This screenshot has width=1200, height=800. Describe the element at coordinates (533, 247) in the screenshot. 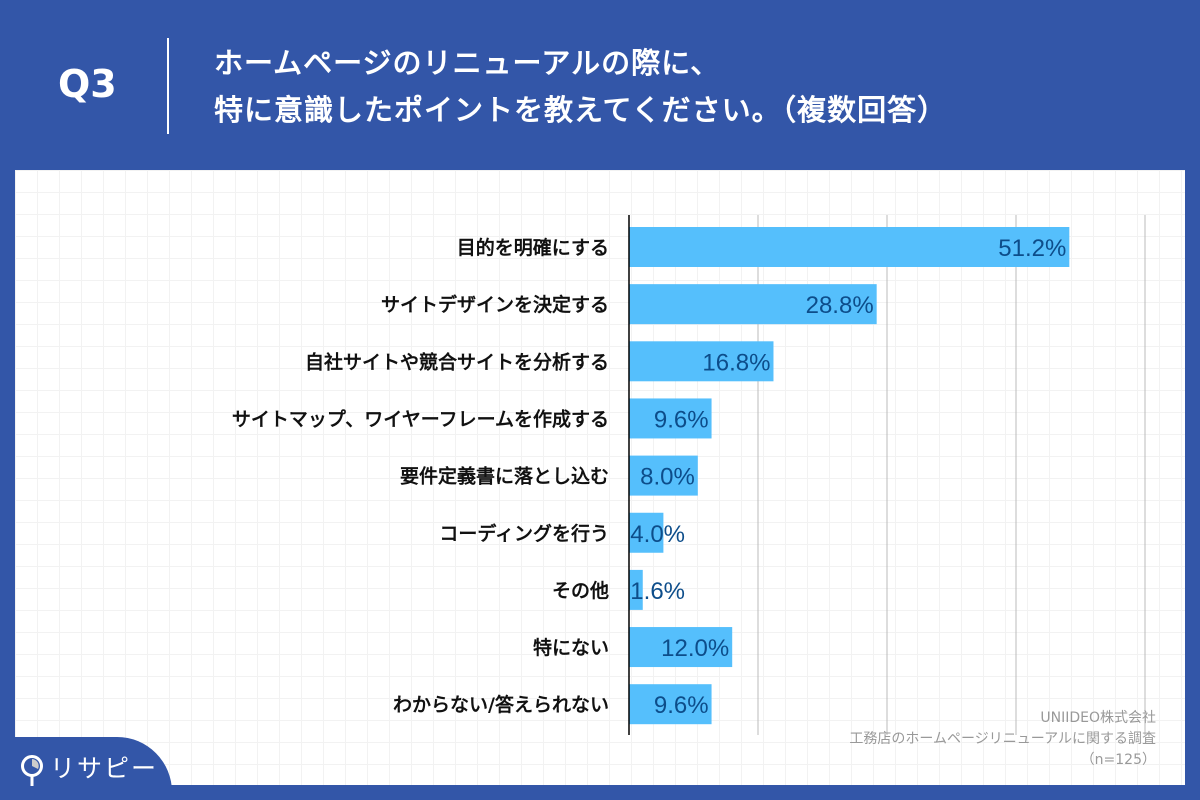

I see `category-label: 目的を明確にする` at that location.